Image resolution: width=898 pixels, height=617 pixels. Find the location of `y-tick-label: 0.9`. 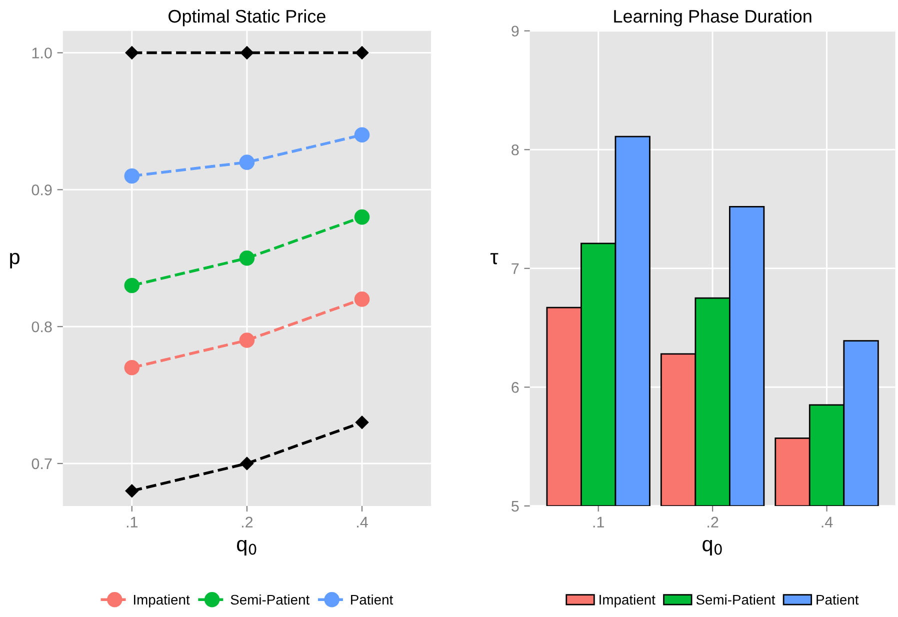

y-tick-label: 0.9 is located at coordinates (42, 190).